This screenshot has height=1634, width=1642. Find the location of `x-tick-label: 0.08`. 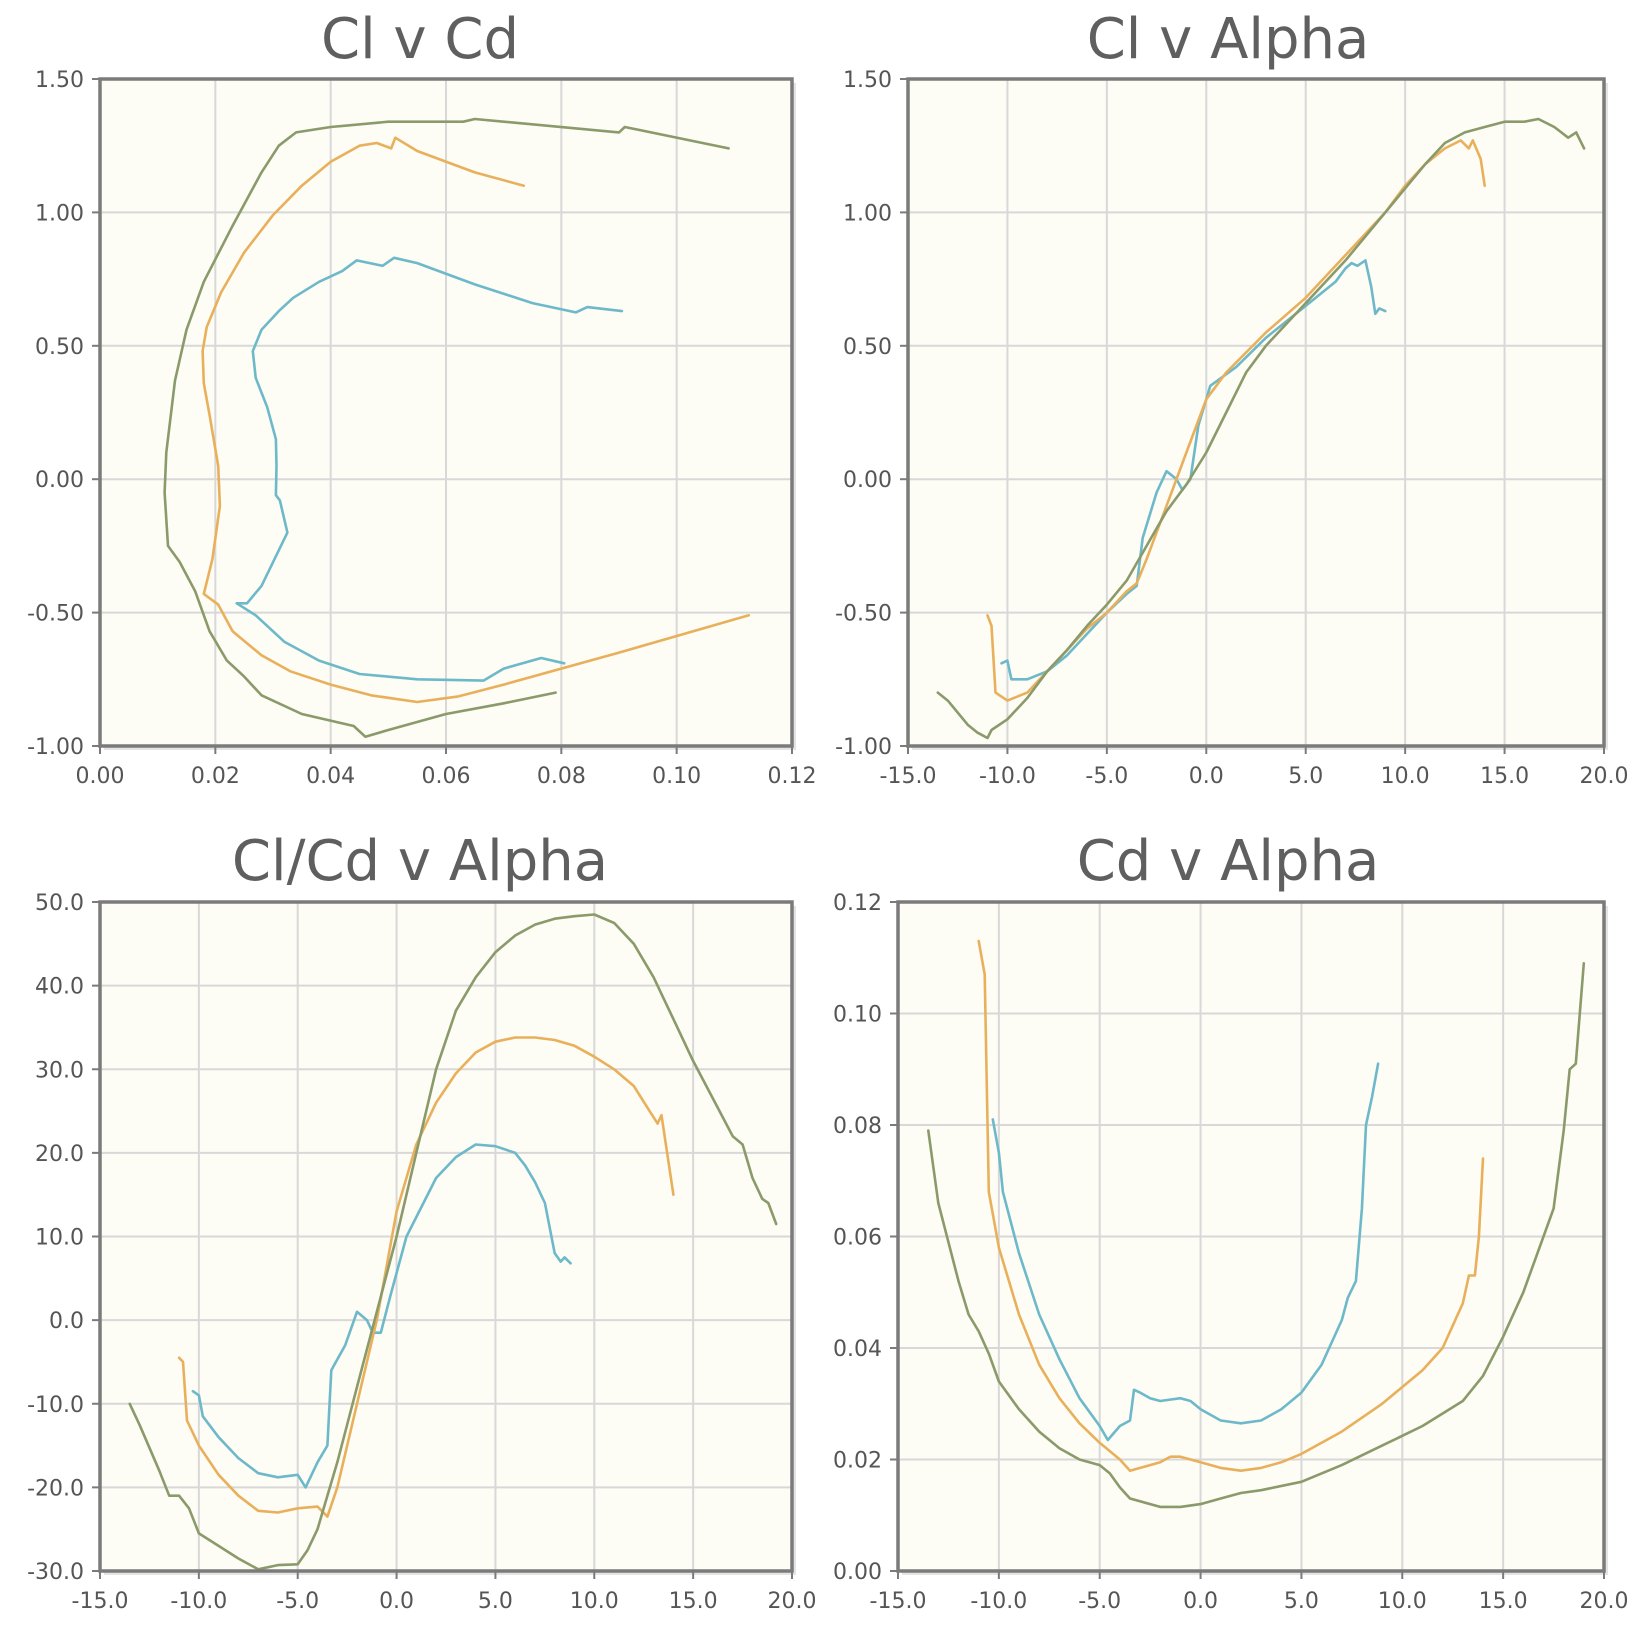

x-tick-label: 0.08 is located at coordinates (561, 776).